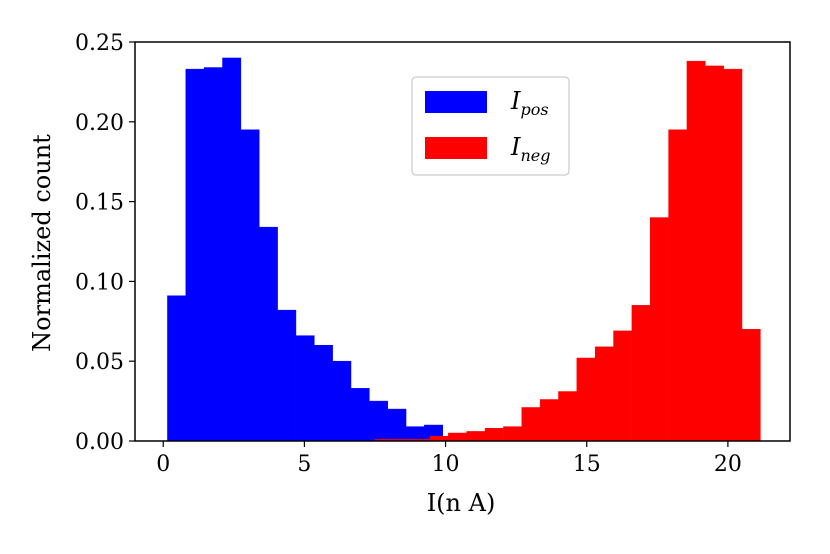 The height and width of the screenshot is (554, 830). Describe the element at coordinates (456, 148) in the screenshot. I see `legend-swatch-neg` at that location.